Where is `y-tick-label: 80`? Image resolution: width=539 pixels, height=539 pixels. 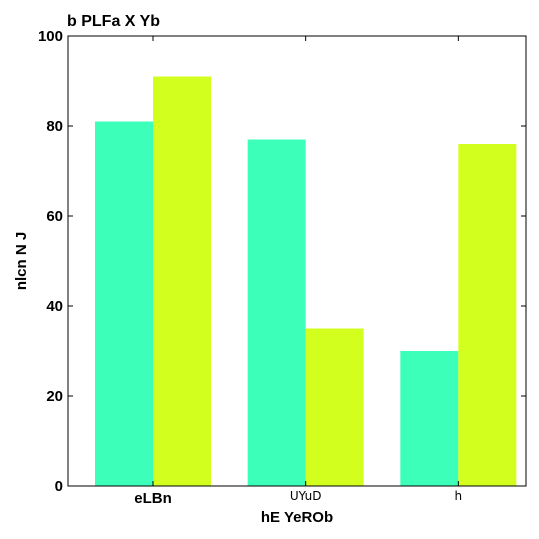
y-tick-label: 80 is located at coordinates (54, 126).